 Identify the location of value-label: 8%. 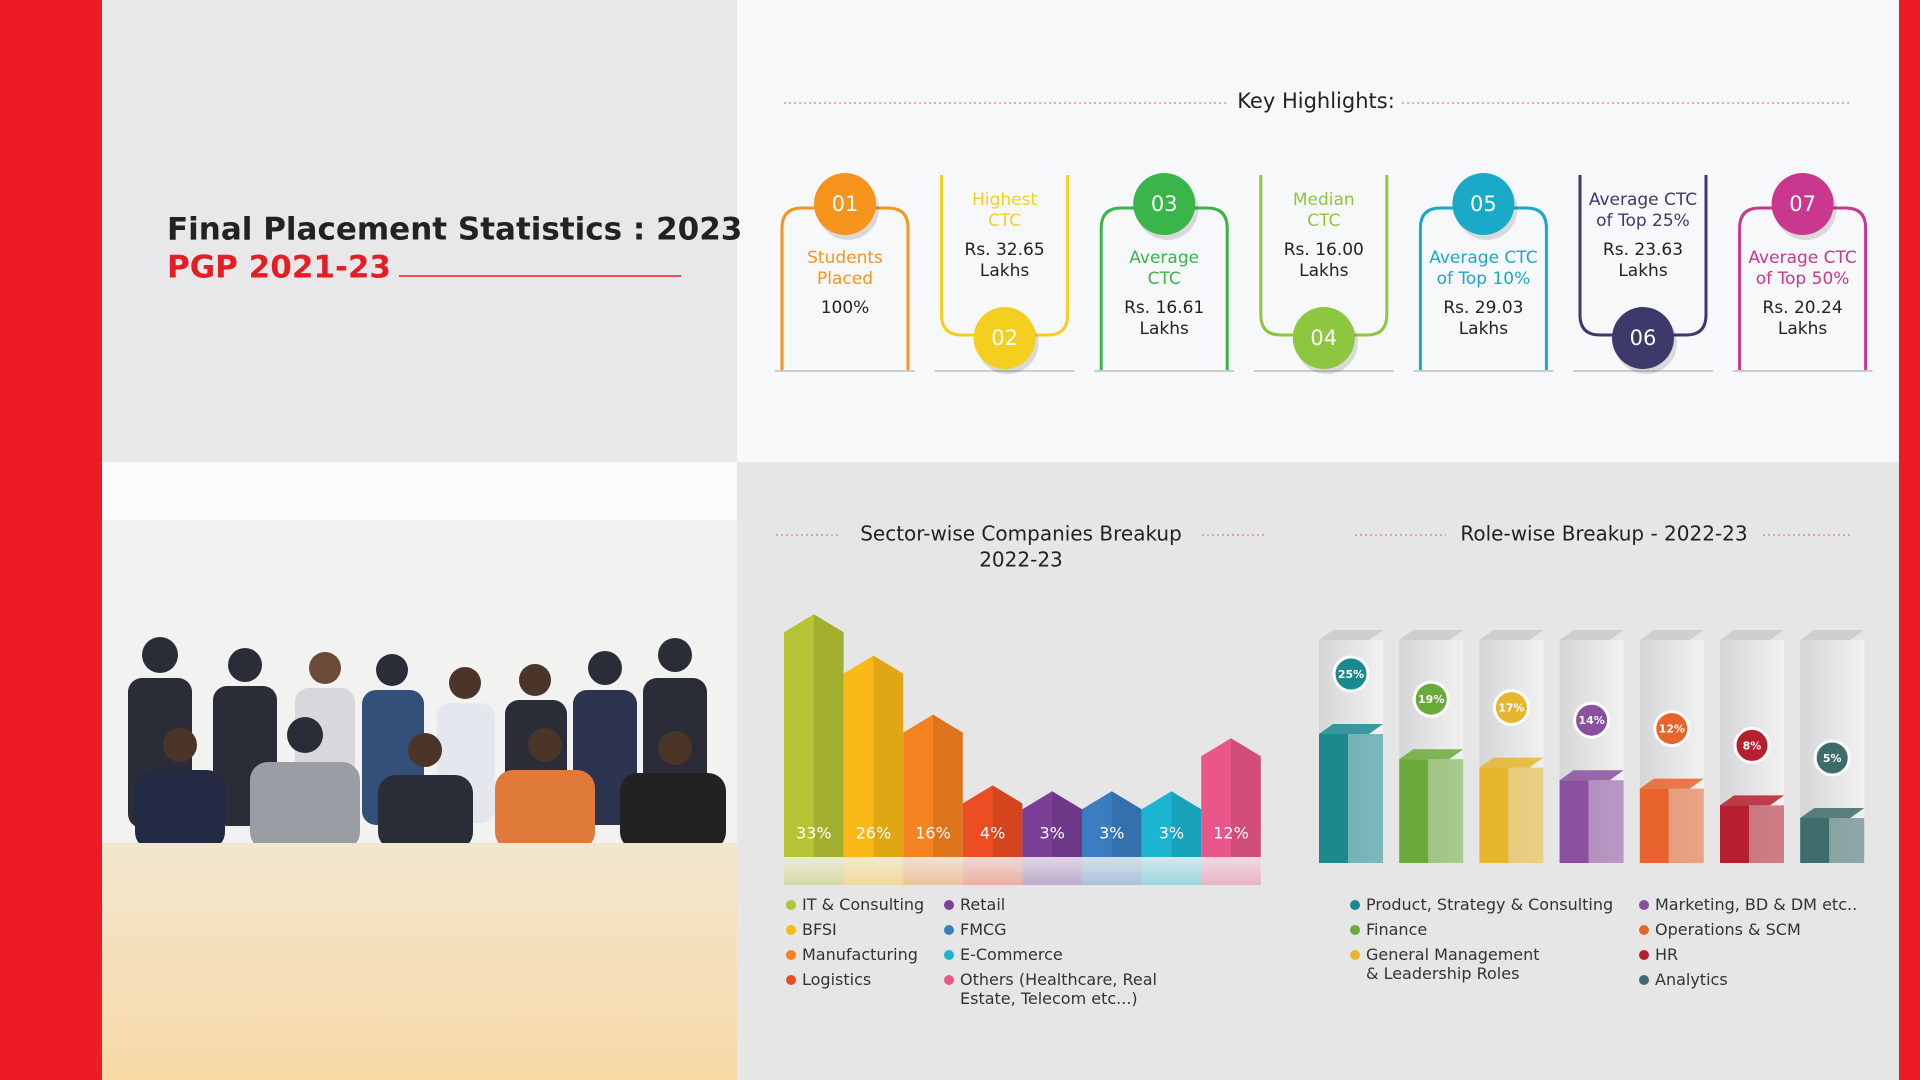
(1752, 745).